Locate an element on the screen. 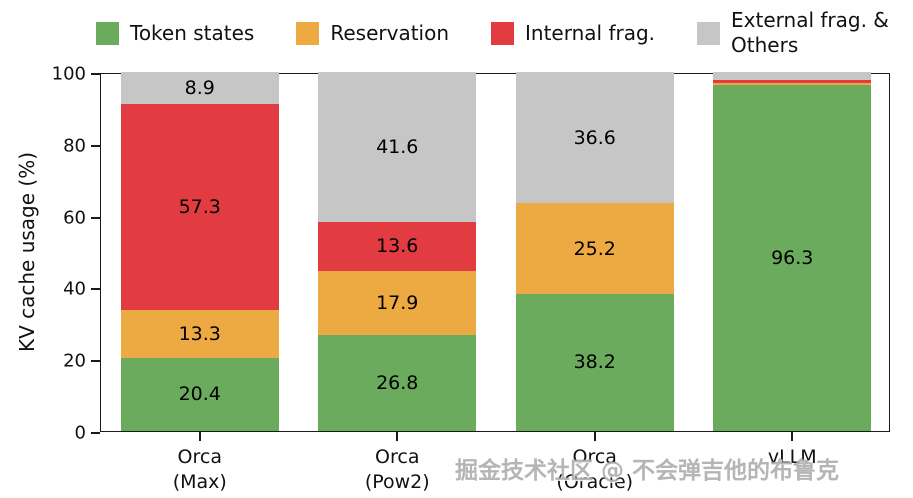 Image resolution: width=913 pixels, height=498 pixels. bar-value-label: 25.2 is located at coordinates (594, 248).